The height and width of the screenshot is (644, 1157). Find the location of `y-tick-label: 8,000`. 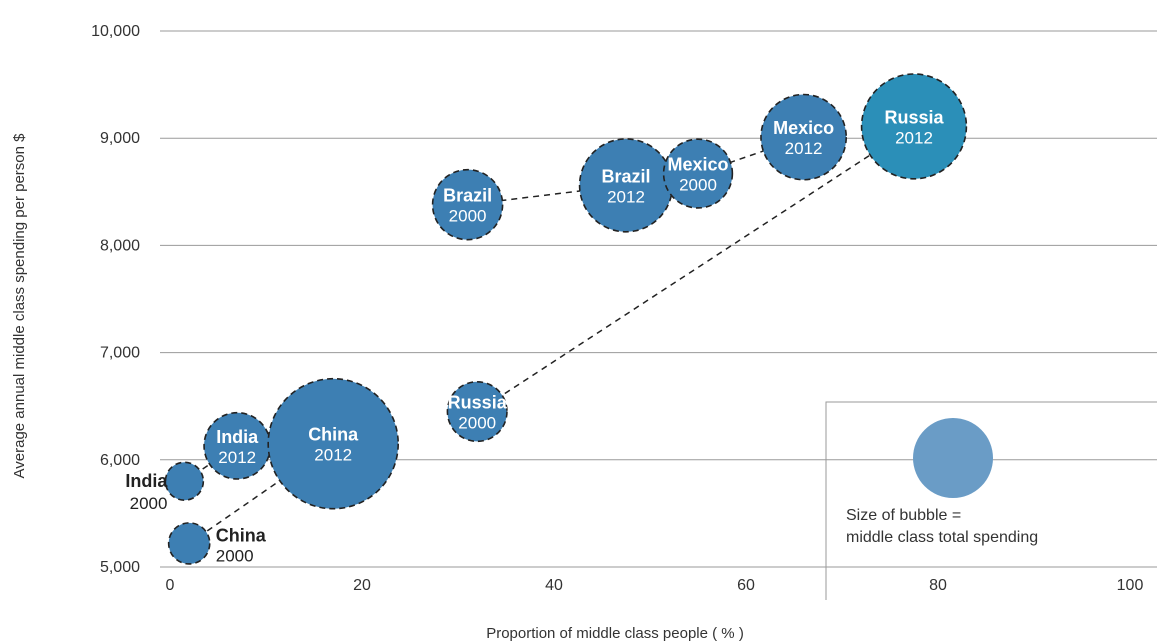

y-tick-label: 8,000 is located at coordinates (120, 245).